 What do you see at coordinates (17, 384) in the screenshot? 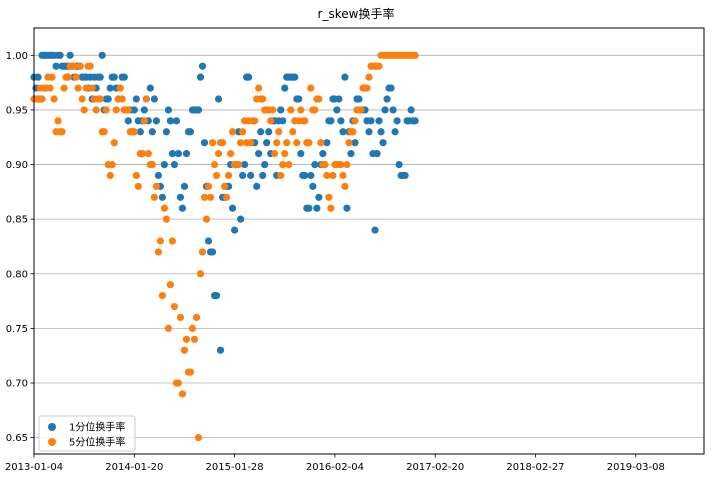
I see `y-tick-label: 0.70` at bounding box center [17, 384].